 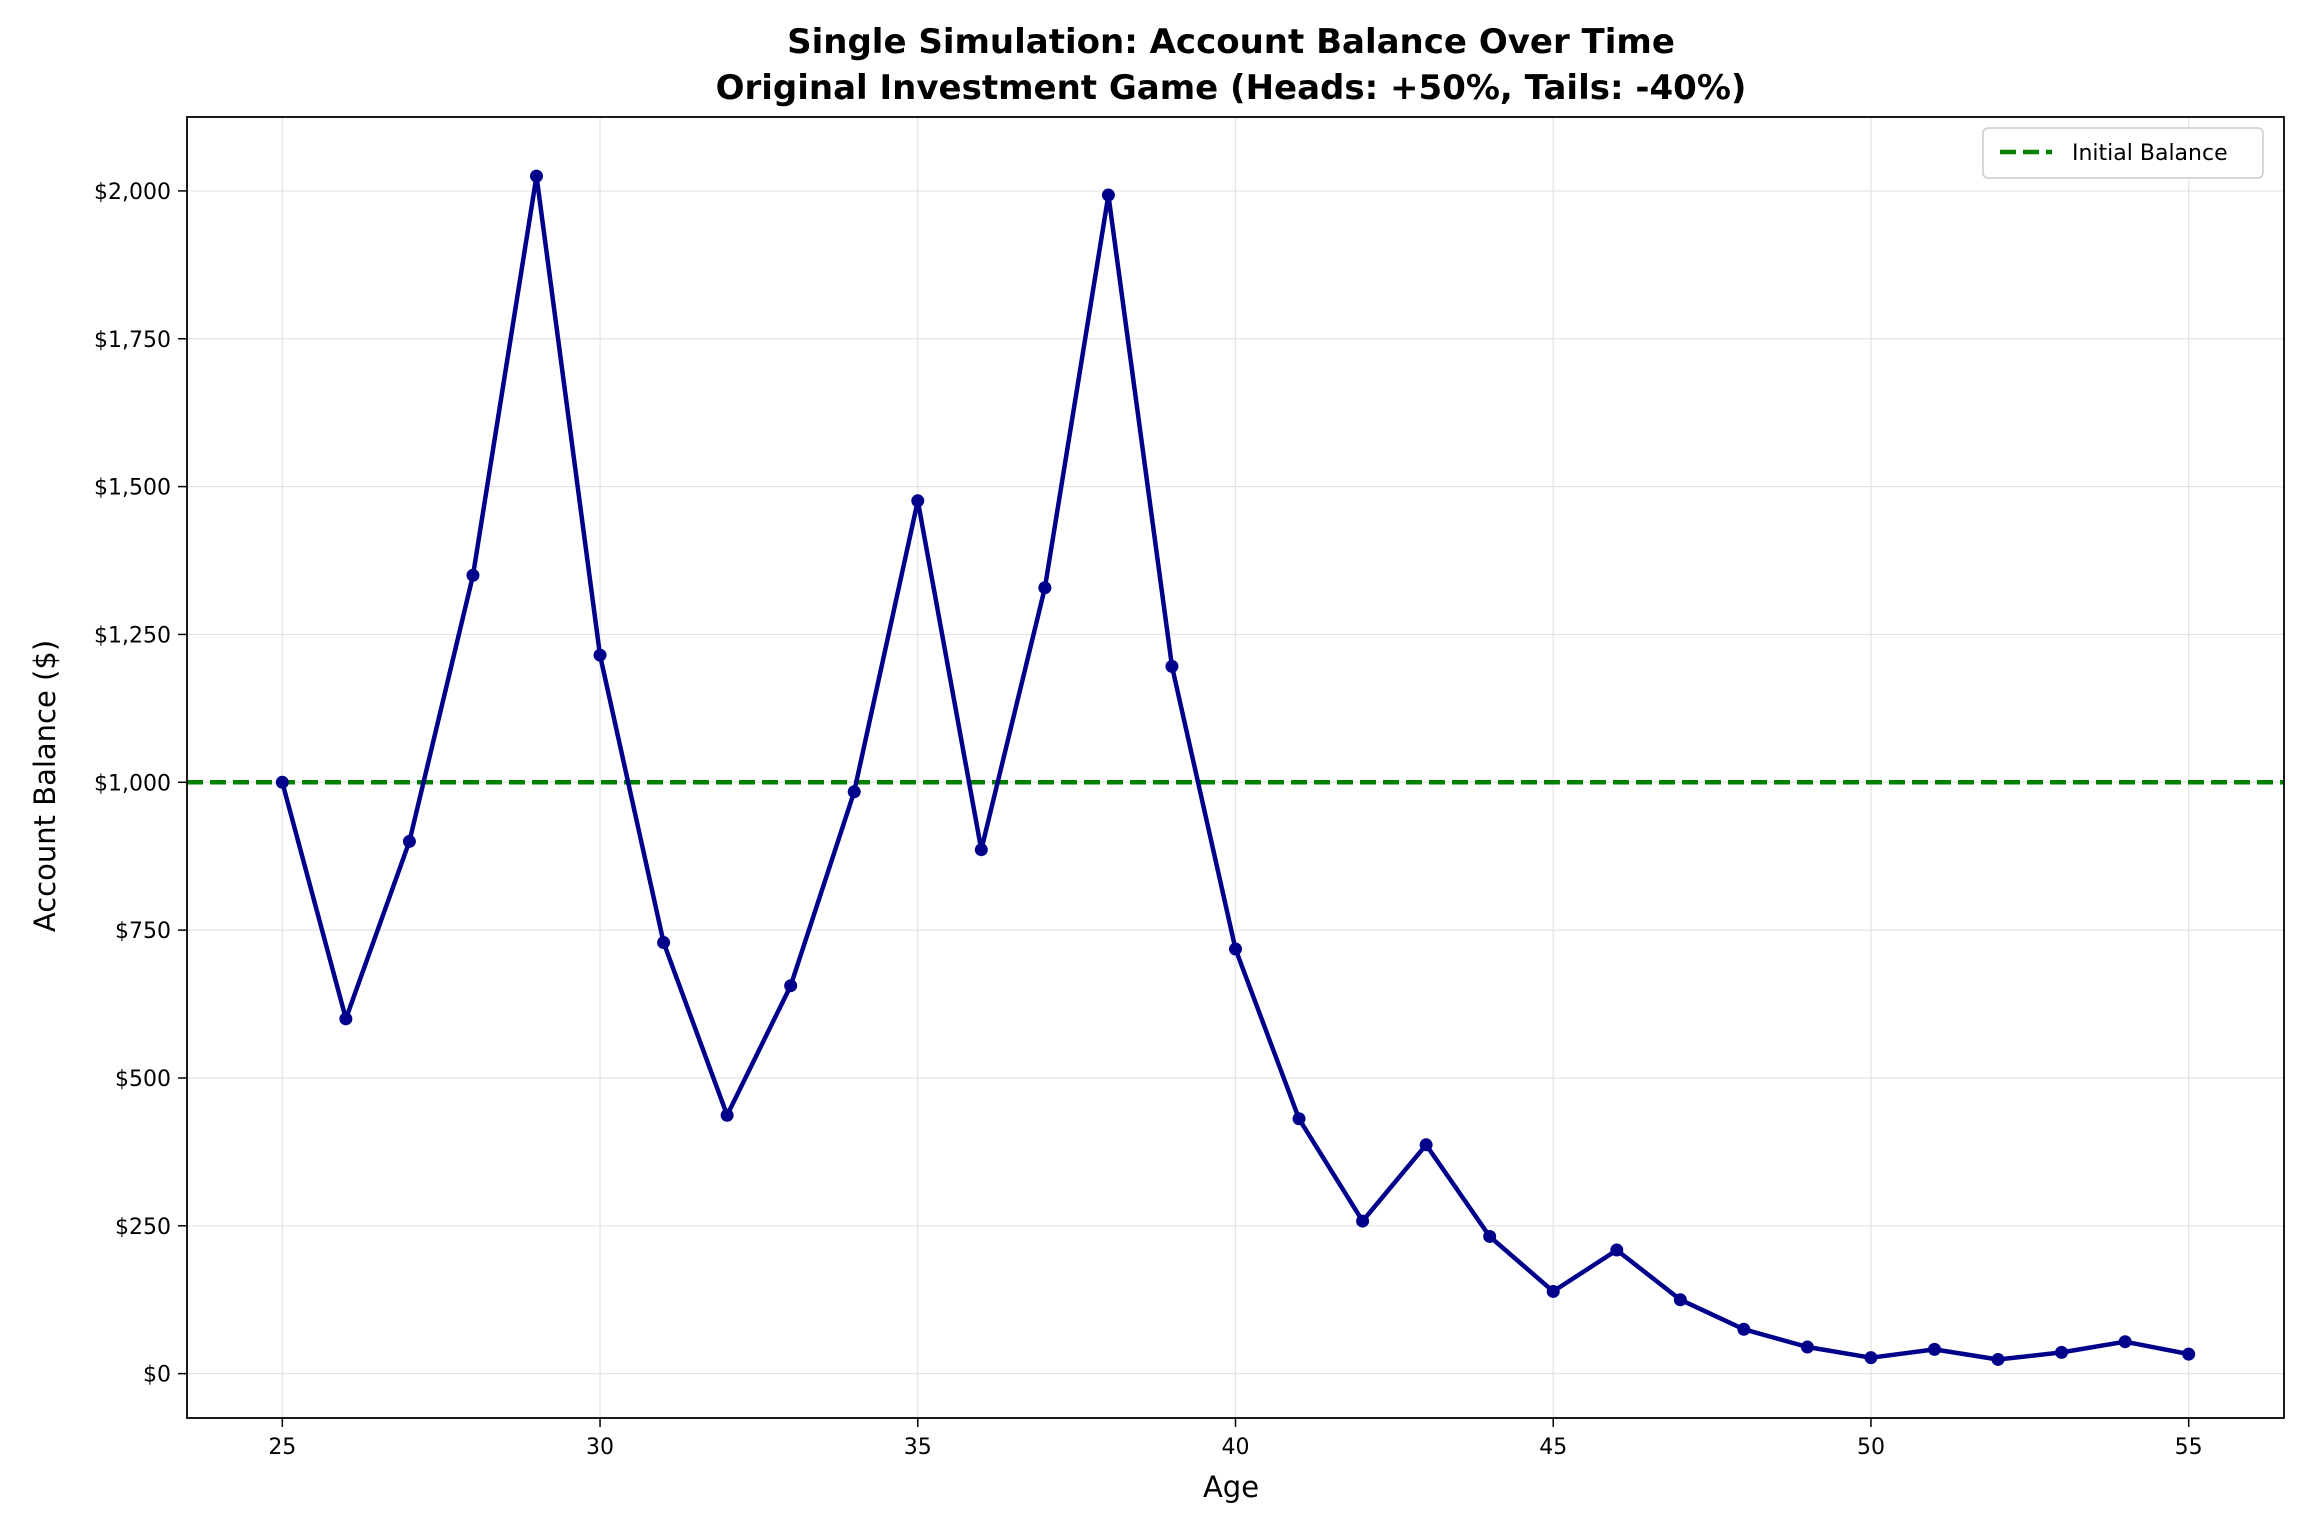 I want to click on x-tick-label: 35, so click(x=918, y=1447).